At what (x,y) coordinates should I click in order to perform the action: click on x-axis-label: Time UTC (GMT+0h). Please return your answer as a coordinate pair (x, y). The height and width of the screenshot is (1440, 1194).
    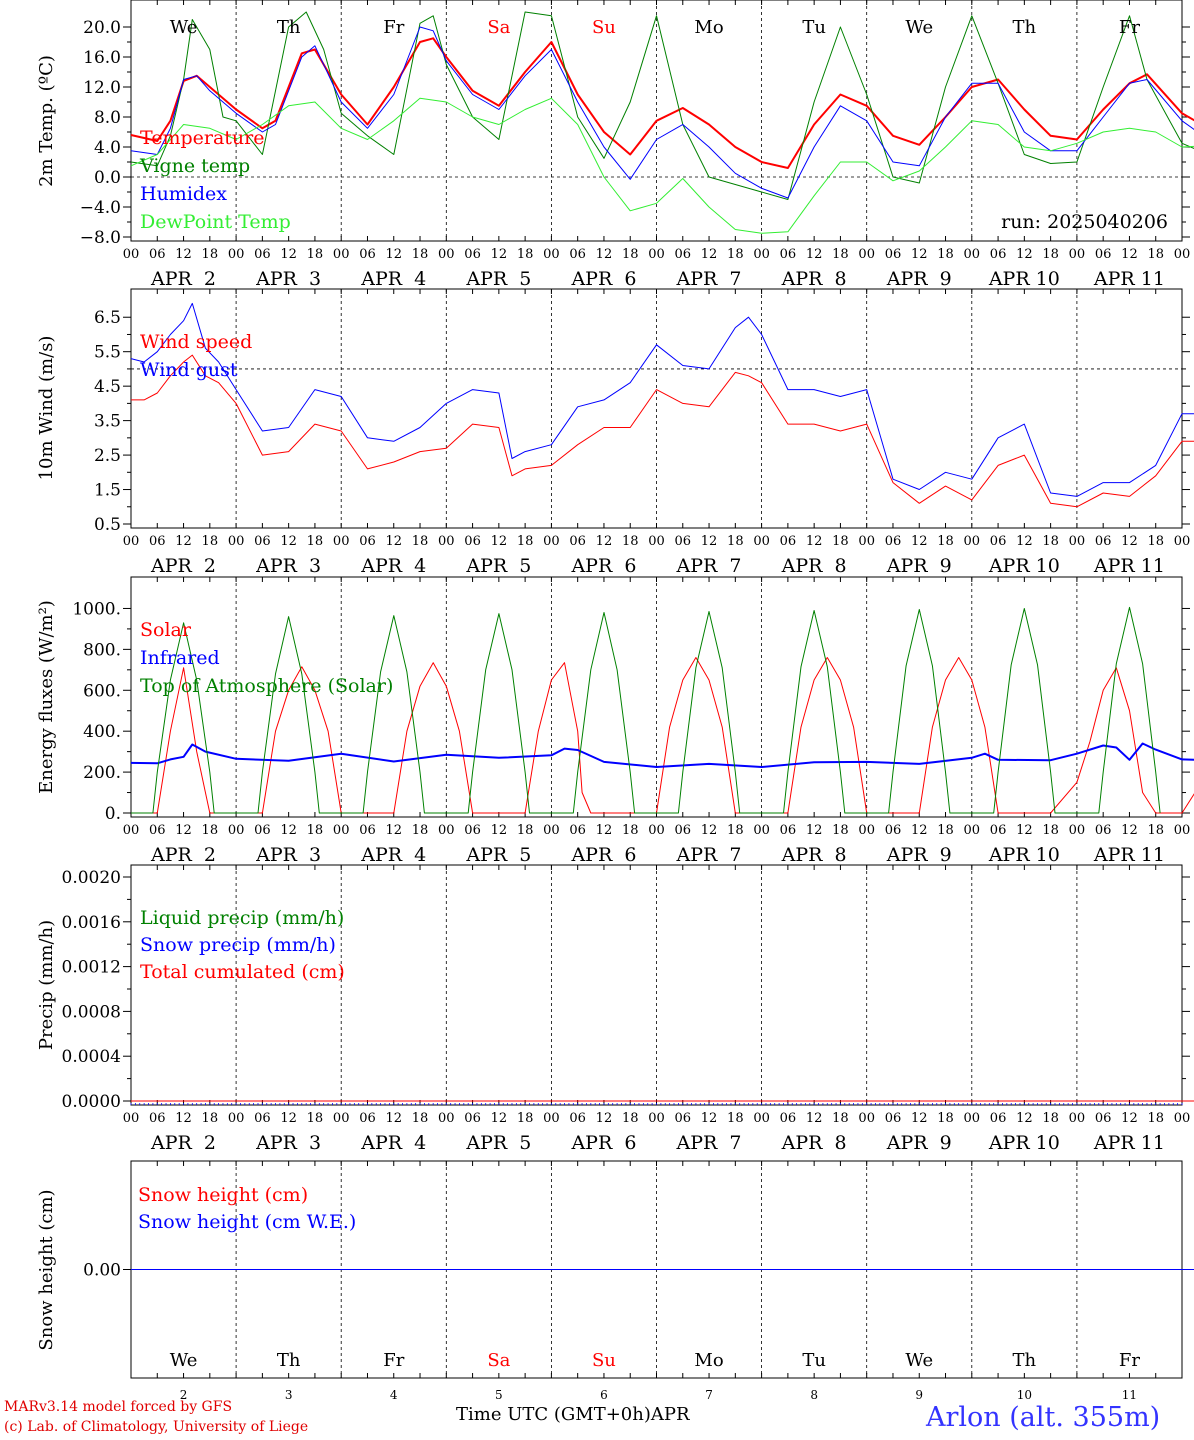
    Looking at the image, I should click on (553, 1414).